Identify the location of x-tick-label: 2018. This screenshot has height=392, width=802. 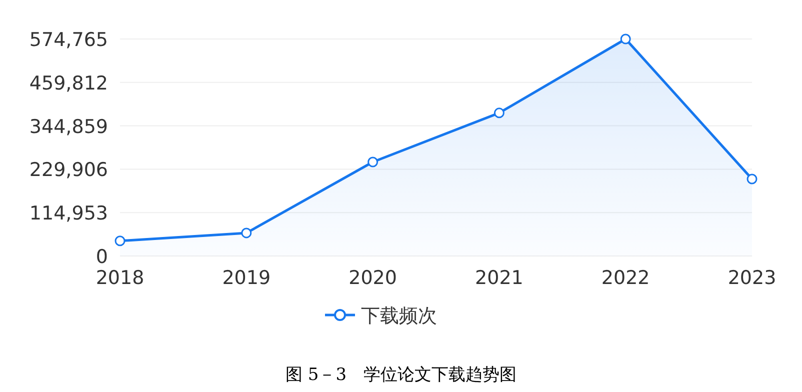
(120, 278).